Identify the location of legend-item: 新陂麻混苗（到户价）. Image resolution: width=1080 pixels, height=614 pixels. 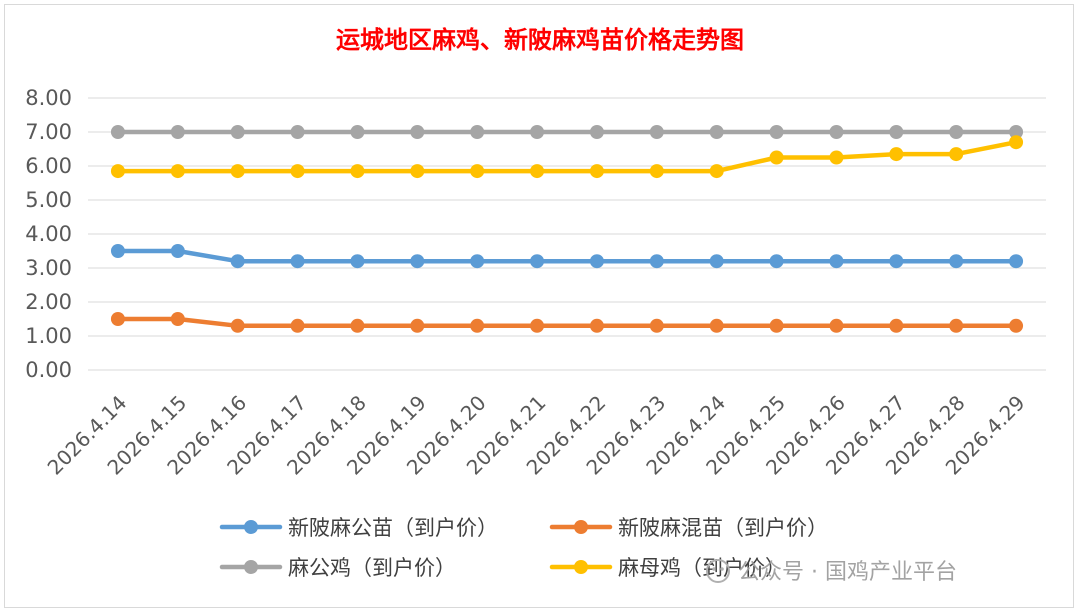
(688, 528).